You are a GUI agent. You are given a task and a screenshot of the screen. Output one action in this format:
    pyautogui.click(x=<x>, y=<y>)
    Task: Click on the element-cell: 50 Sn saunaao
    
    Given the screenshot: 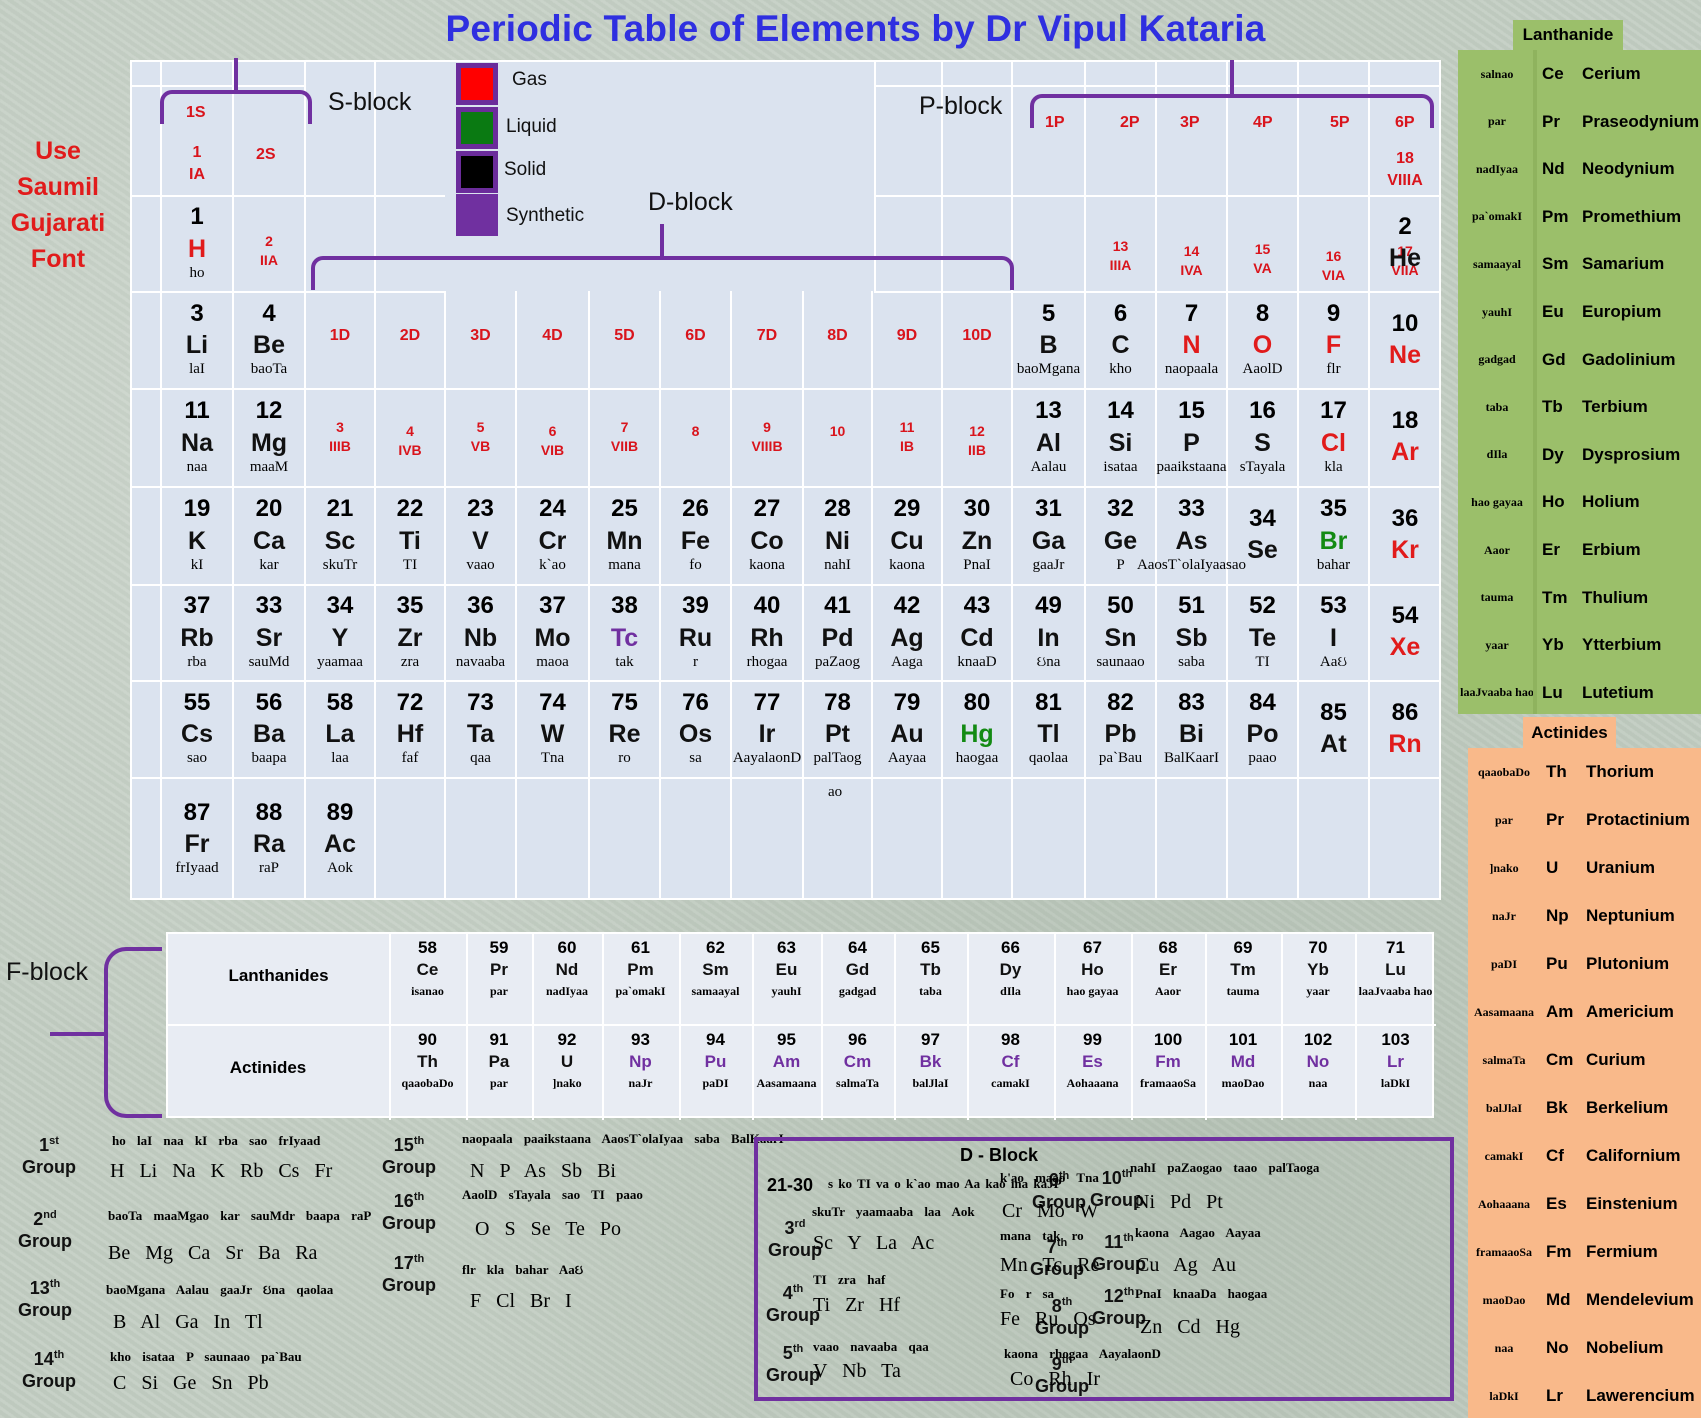 What is the action you would take?
    pyautogui.click(x=1120, y=632)
    